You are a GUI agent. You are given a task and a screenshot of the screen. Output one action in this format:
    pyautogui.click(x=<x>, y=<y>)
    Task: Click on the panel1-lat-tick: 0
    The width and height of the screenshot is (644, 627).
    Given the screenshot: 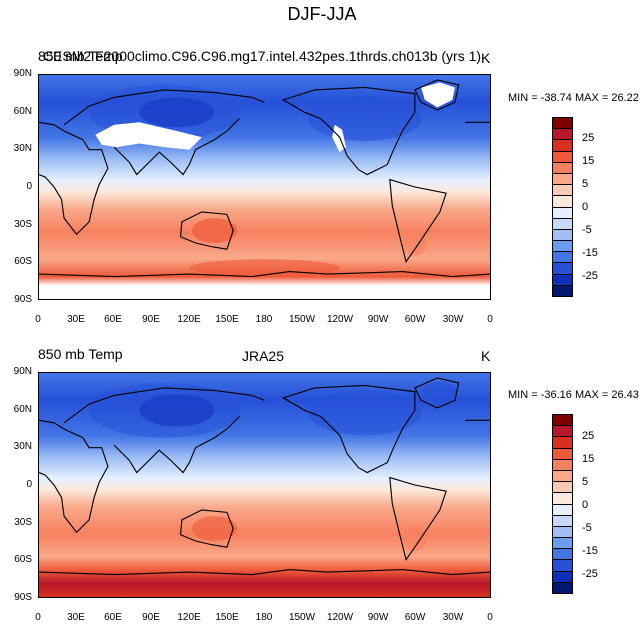 What is the action you would take?
    pyautogui.click(x=29, y=186)
    